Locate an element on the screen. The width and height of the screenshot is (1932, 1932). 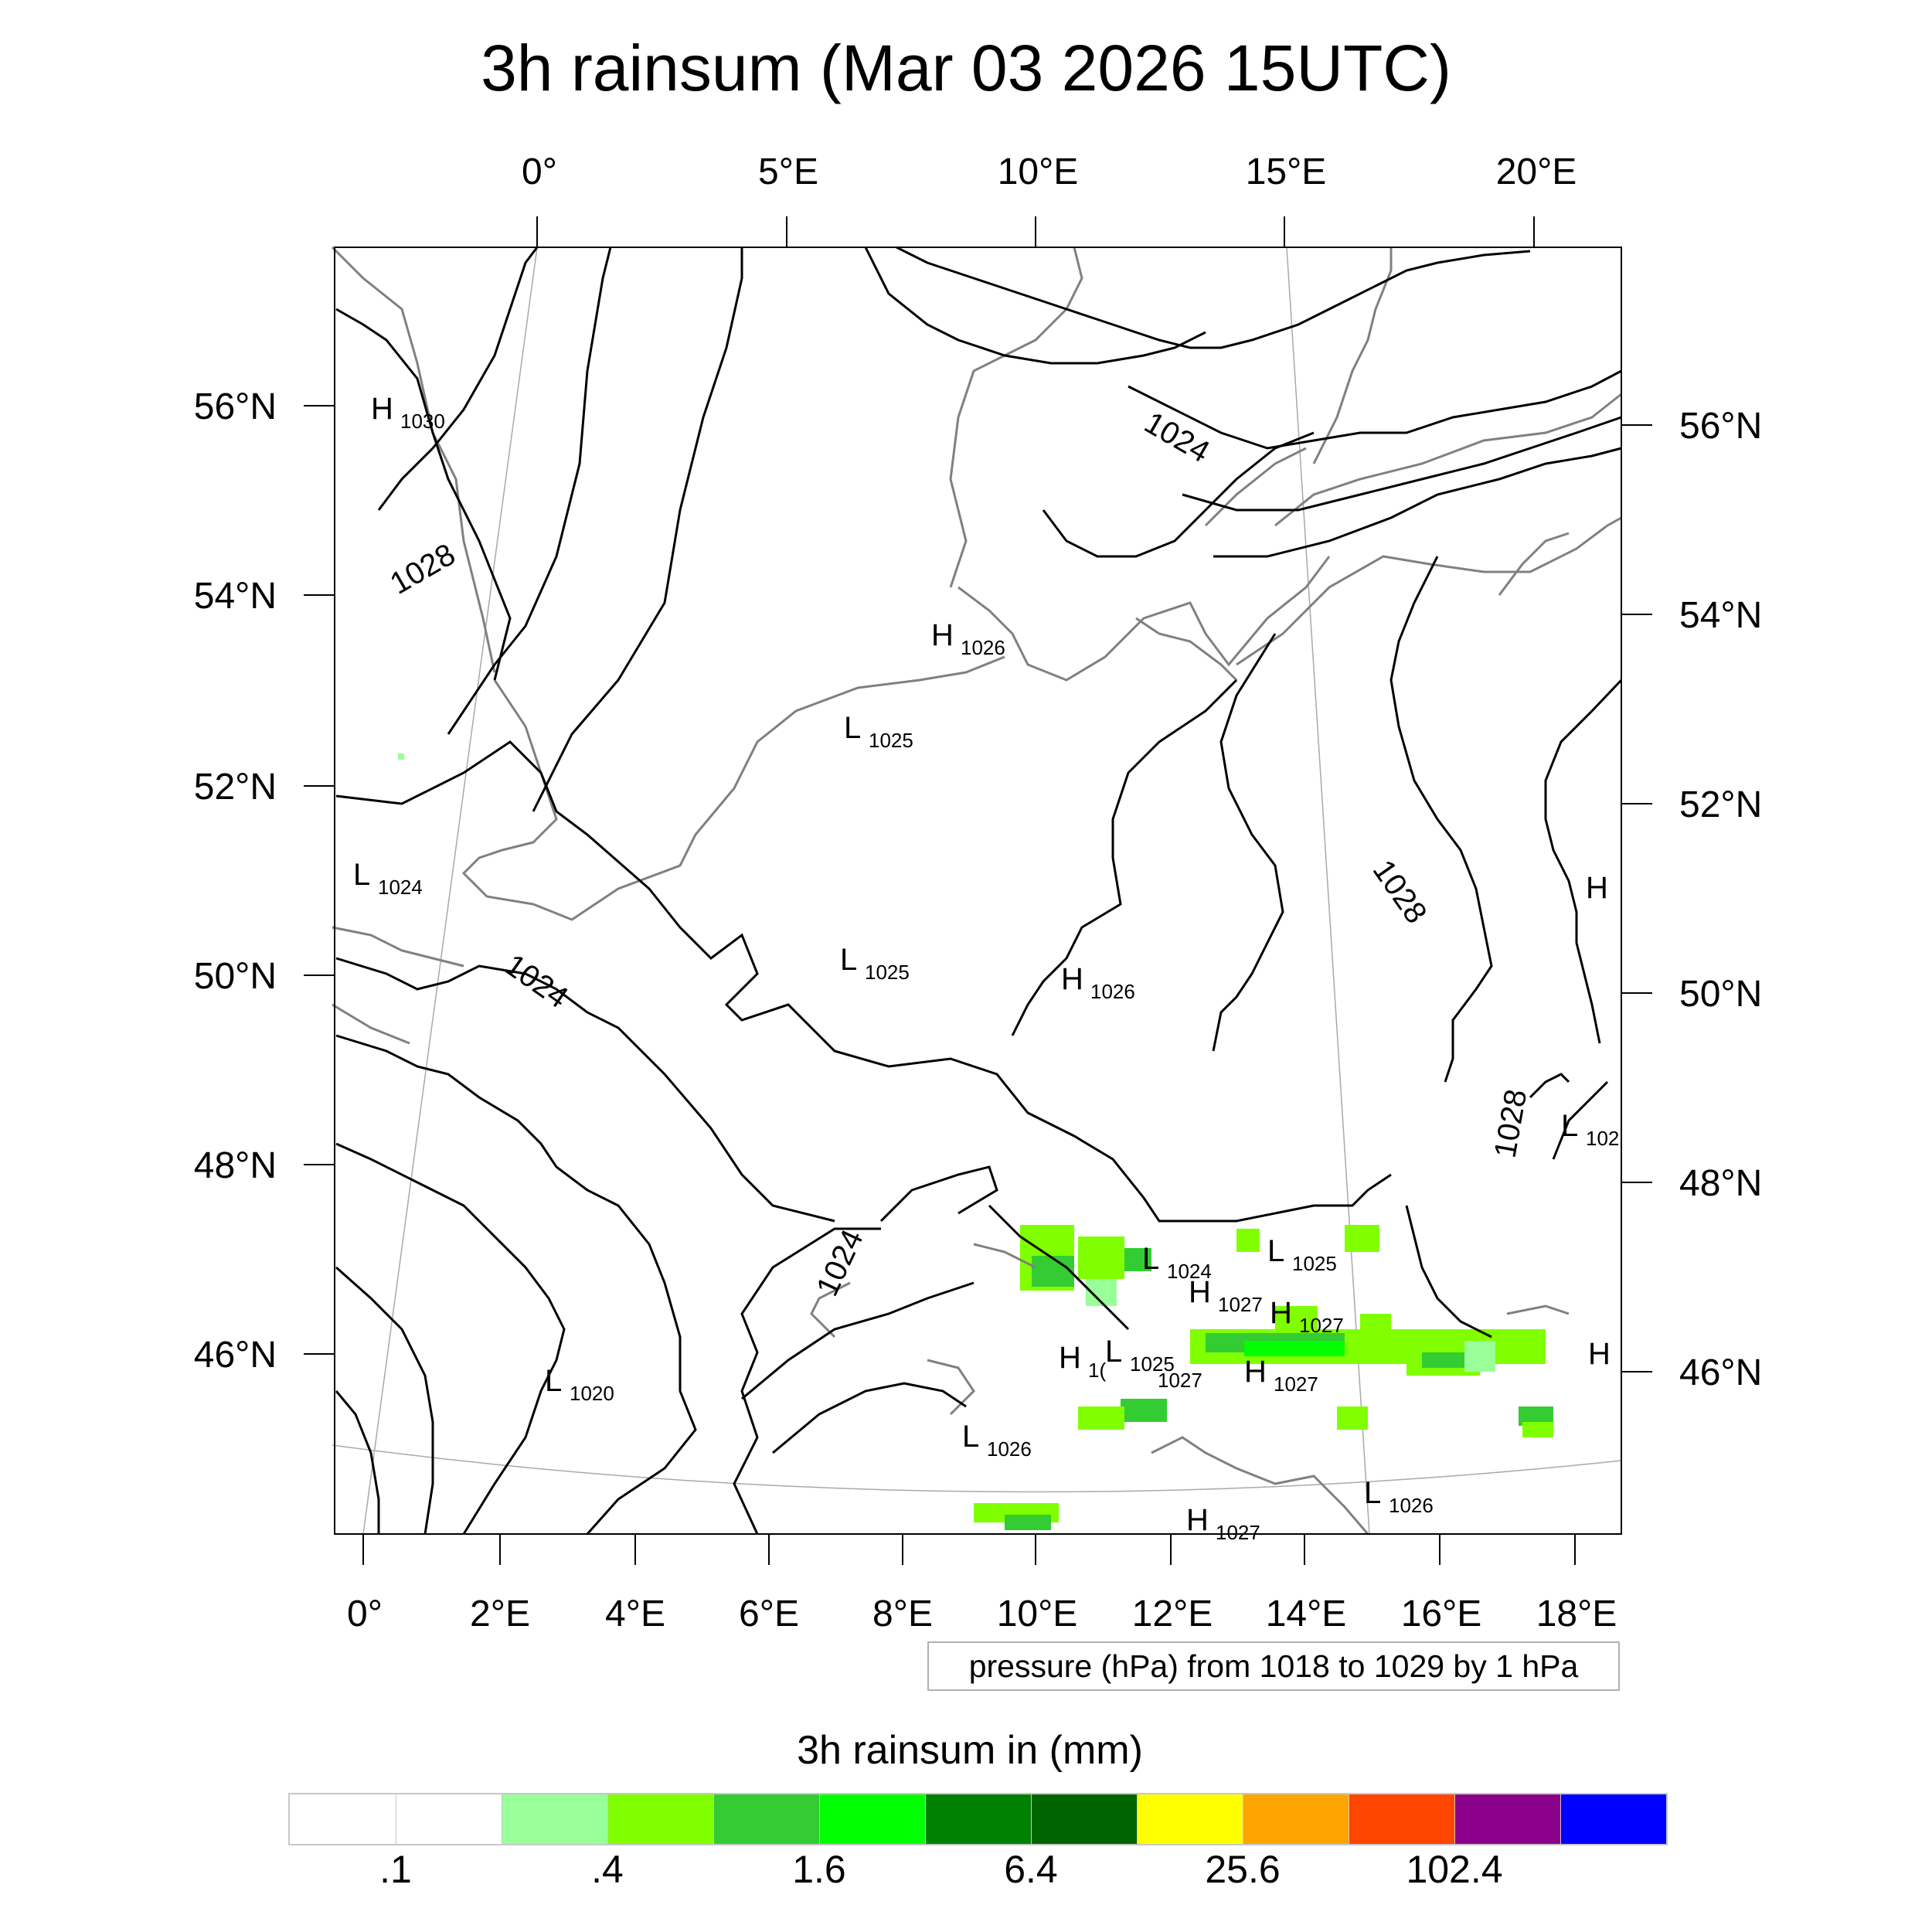
bottom-lon-label: 10°E is located at coordinates (1037, 1614).